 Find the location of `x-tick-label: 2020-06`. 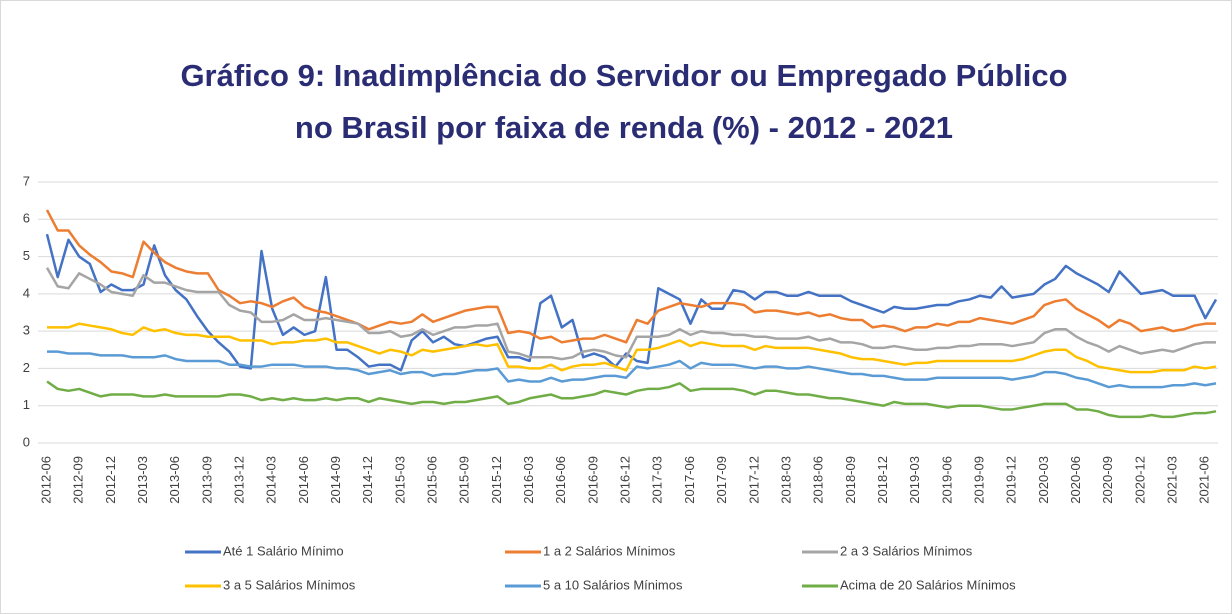

x-tick-label: 2020-06 is located at coordinates (1075, 480).